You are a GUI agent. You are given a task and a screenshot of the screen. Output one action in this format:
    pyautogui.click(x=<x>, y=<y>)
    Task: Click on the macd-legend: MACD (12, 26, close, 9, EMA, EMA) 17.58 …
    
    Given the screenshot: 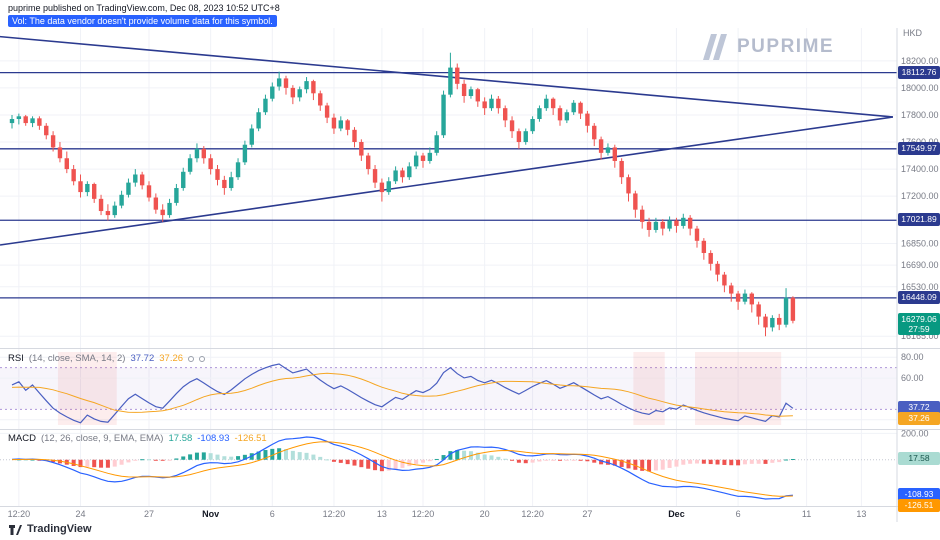 What is the action you would take?
    pyautogui.click(x=137, y=438)
    